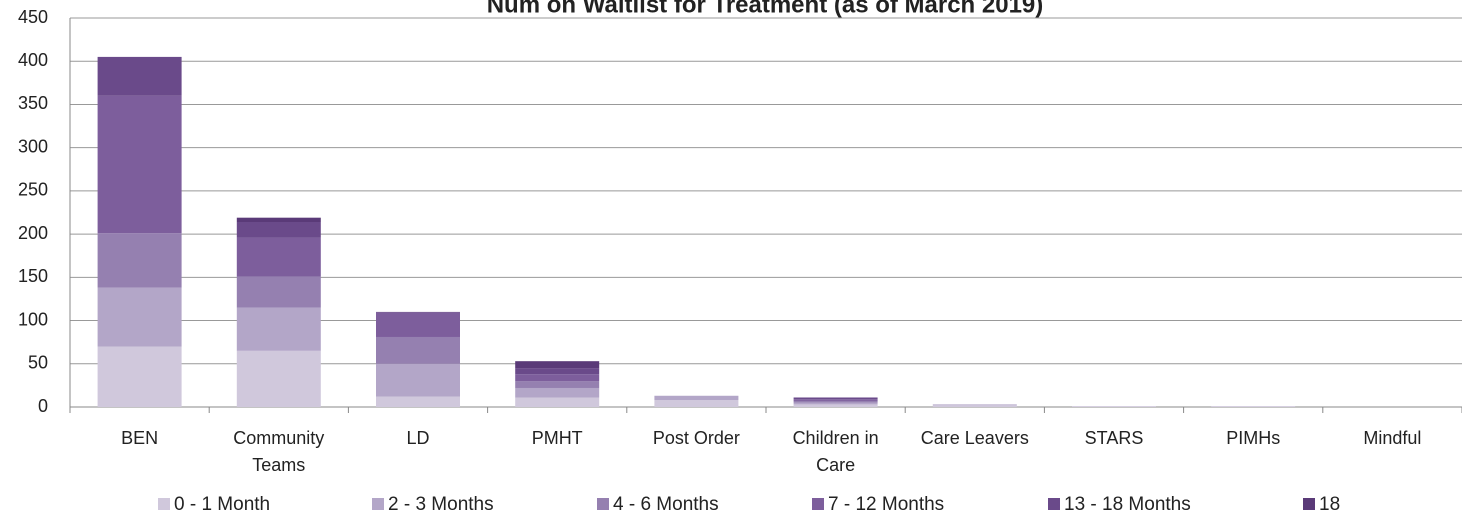 Image resolution: width=1462 pixels, height=515 pixels. Describe the element at coordinates (33, 319) in the screenshot. I see `y-tick-label: 100` at that location.